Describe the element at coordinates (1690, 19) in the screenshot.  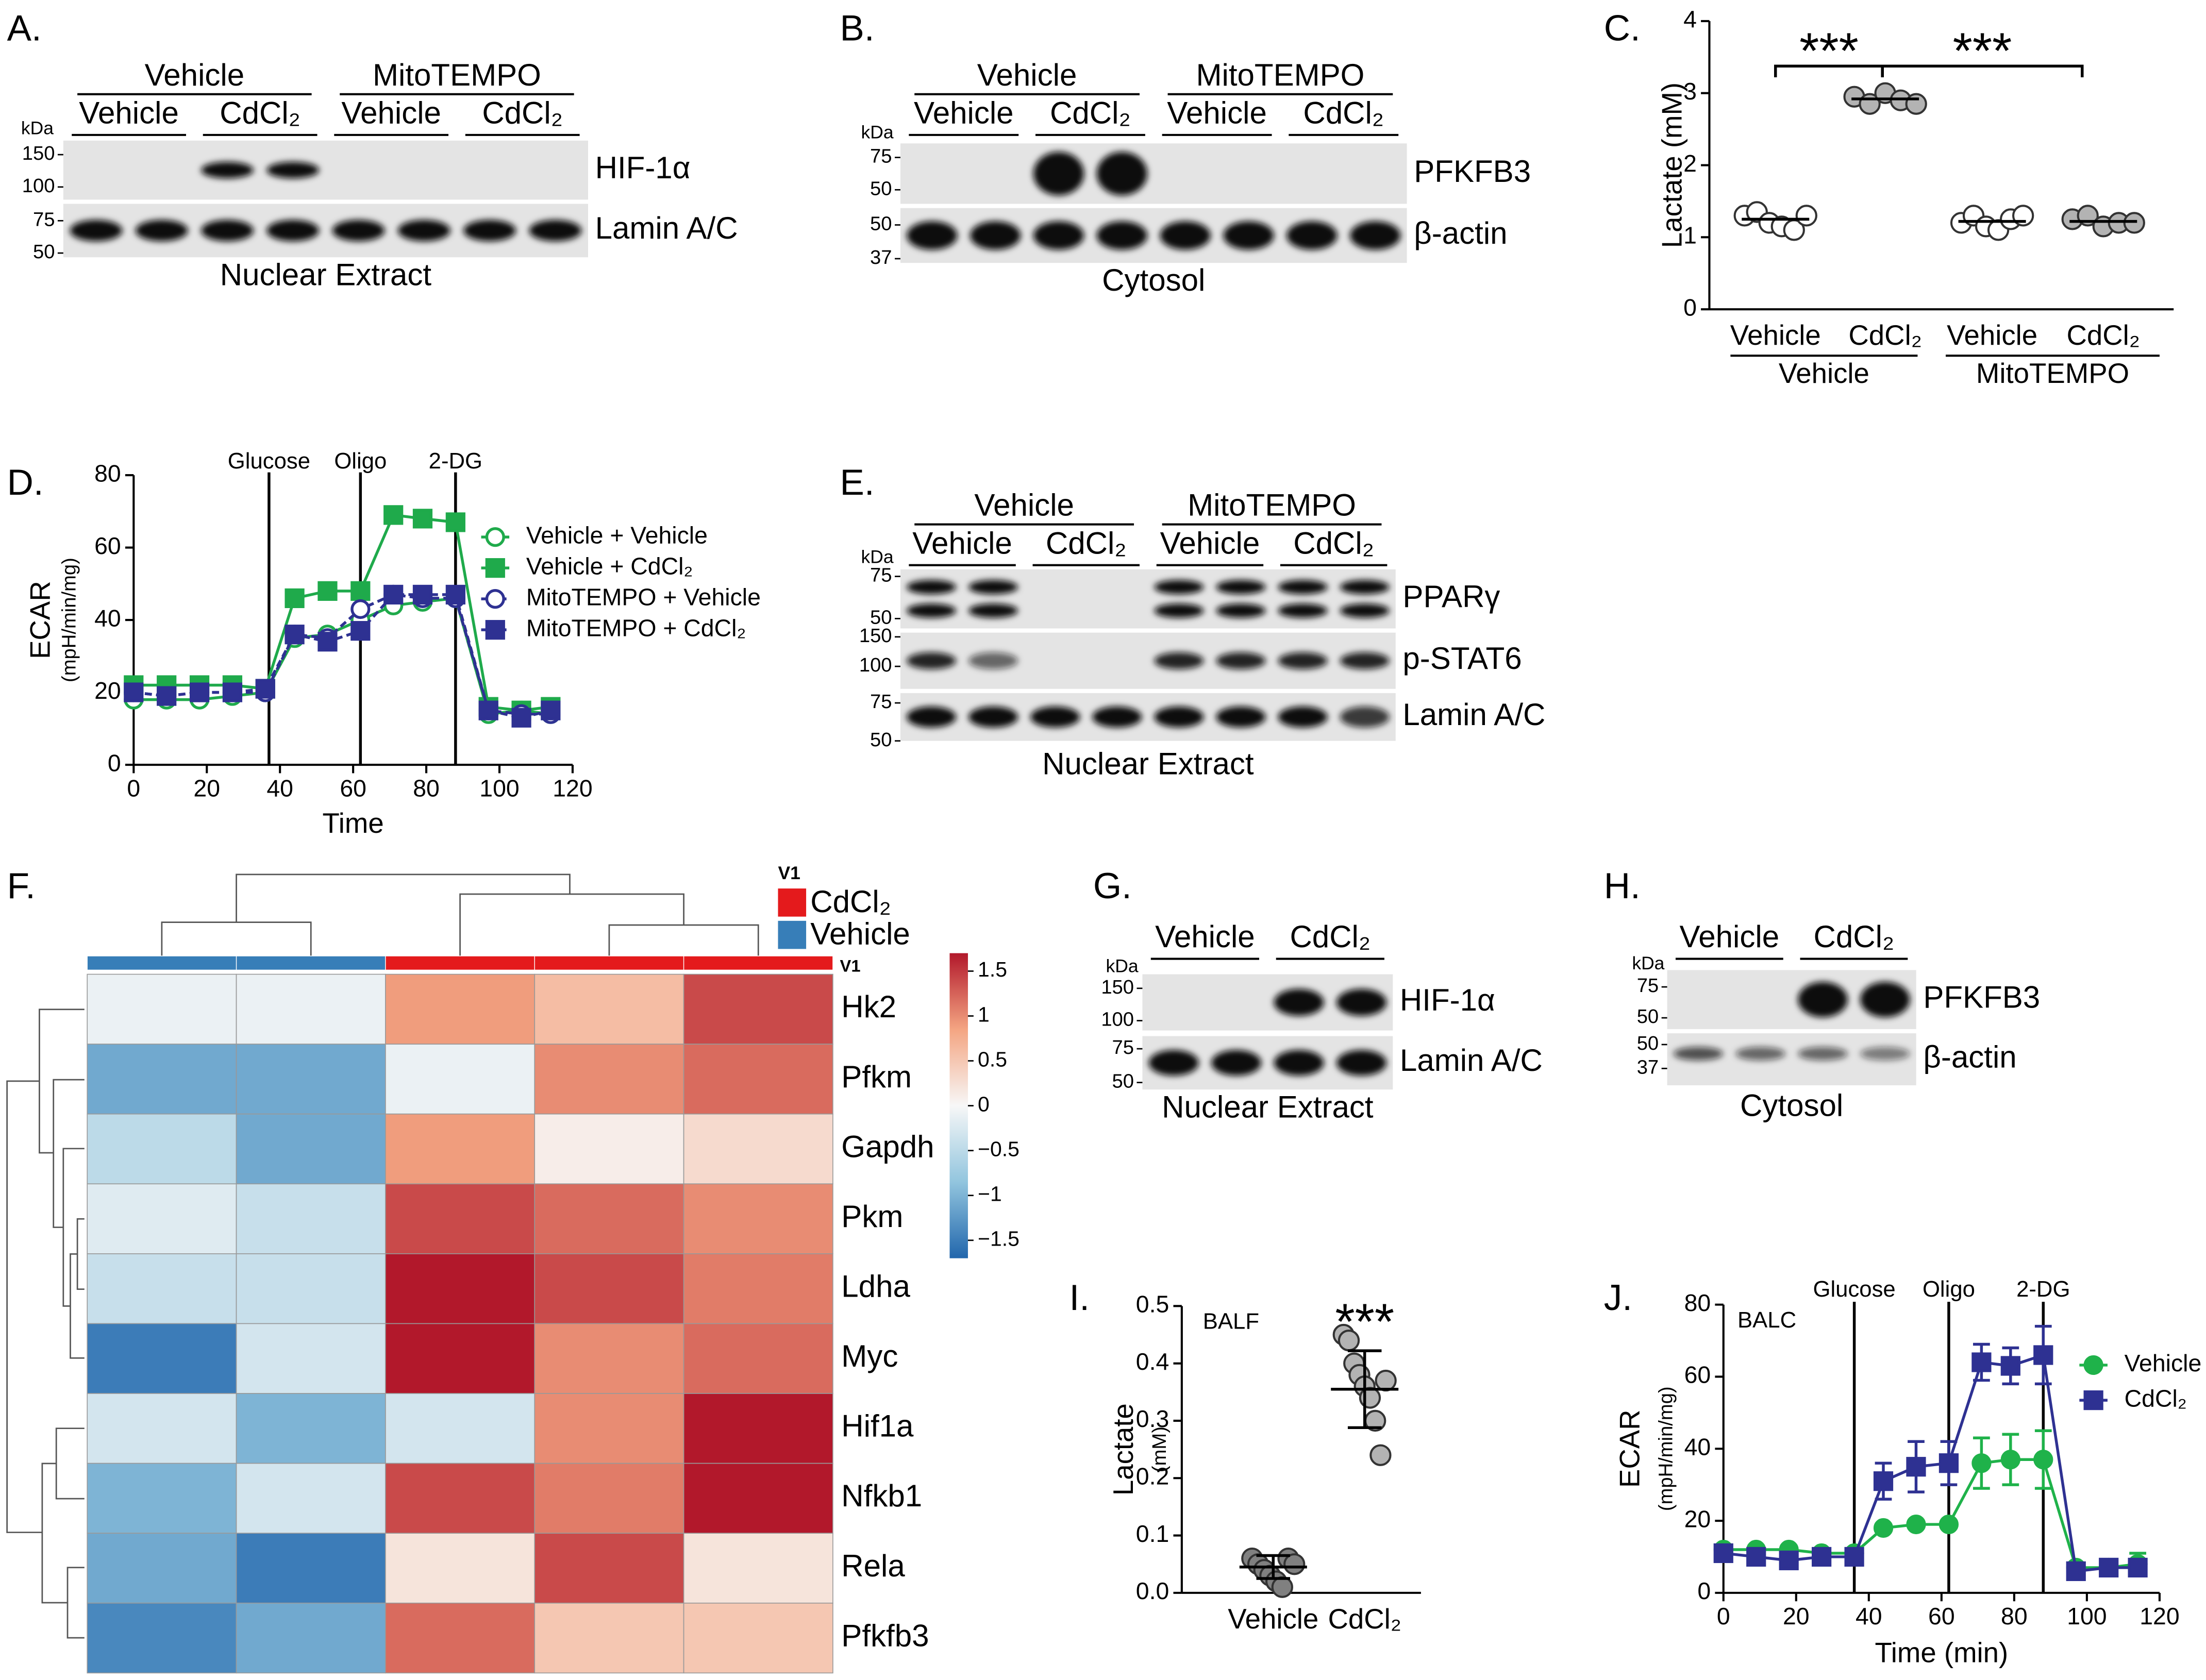
I see `y-tick-label: 4` at that location.